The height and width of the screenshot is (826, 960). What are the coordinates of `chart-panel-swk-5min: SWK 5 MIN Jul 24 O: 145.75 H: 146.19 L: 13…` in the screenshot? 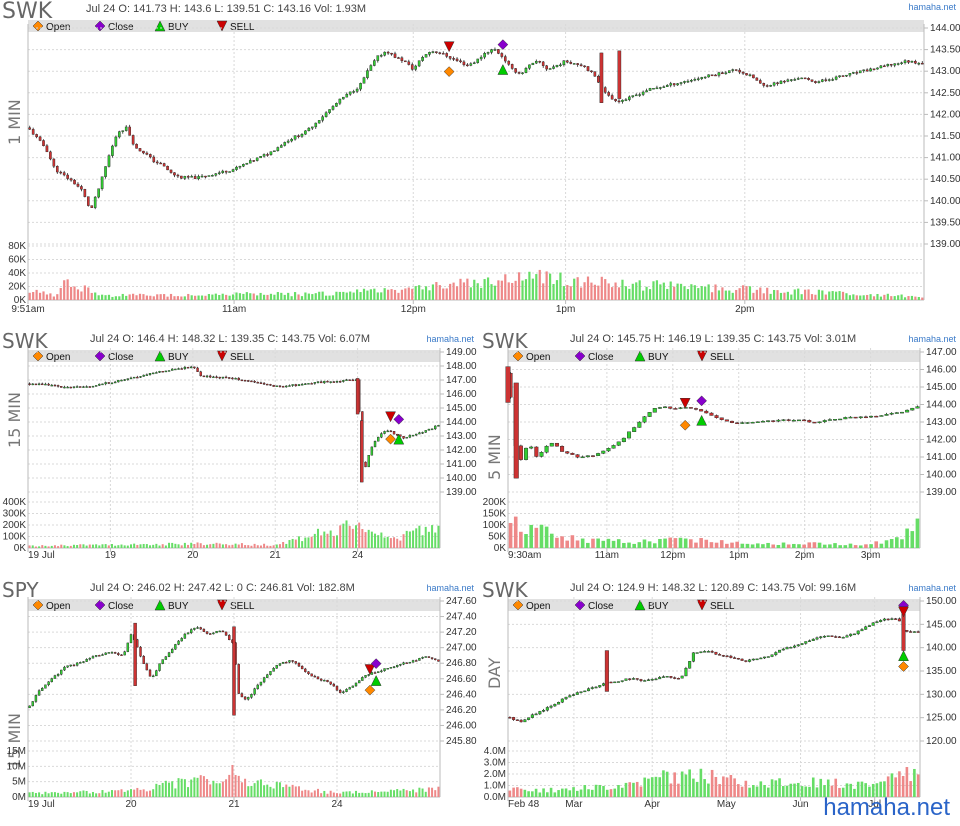 It's located at (720, 445).